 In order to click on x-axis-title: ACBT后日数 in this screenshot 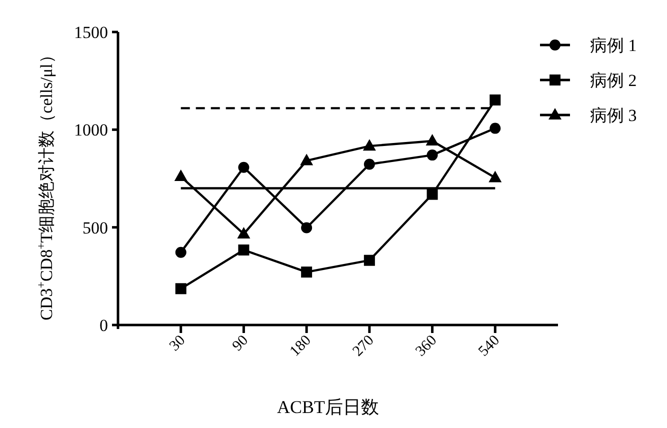, I will do `click(328, 407)`.